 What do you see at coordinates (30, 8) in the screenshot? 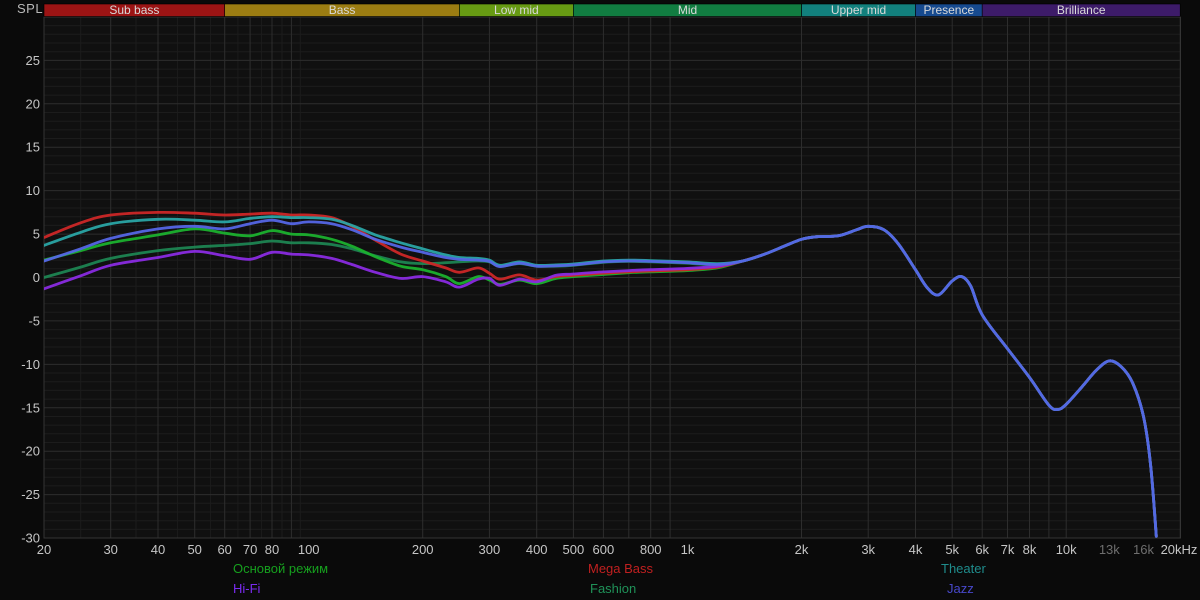
I see `y-axis-unit-label: SPL` at bounding box center [30, 8].